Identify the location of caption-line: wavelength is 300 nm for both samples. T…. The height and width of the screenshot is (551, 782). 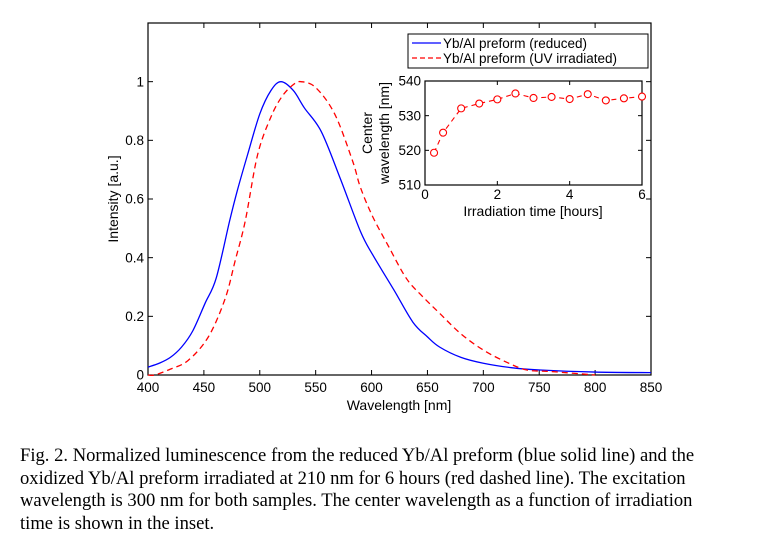
(356, 500).